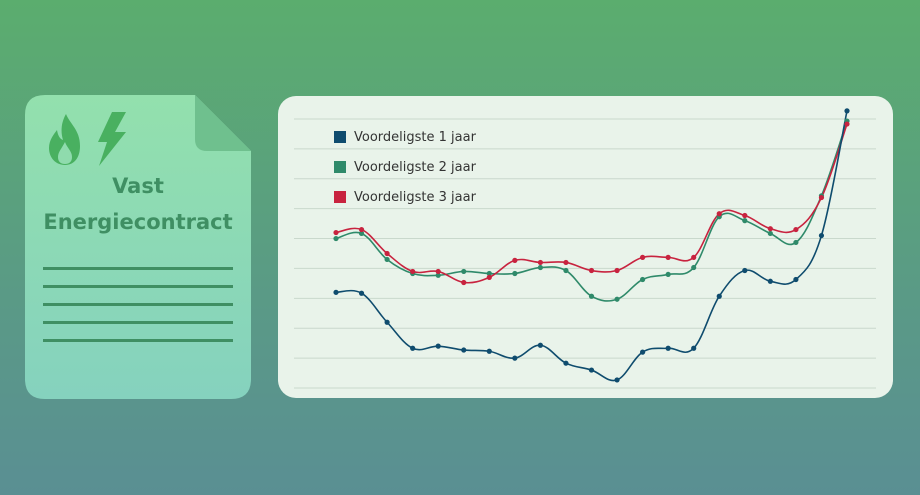  I want to click on document-title-line1: Vast, so click(138, 186).